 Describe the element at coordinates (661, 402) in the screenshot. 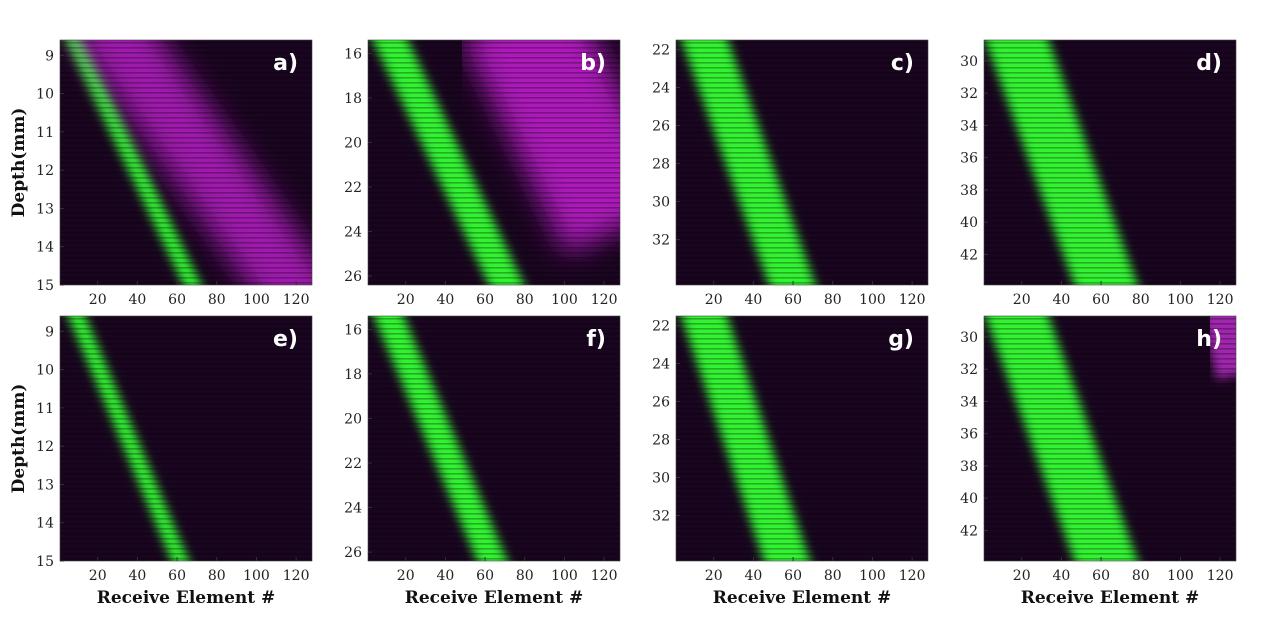

I see `y-tick-label: 26` at that location.